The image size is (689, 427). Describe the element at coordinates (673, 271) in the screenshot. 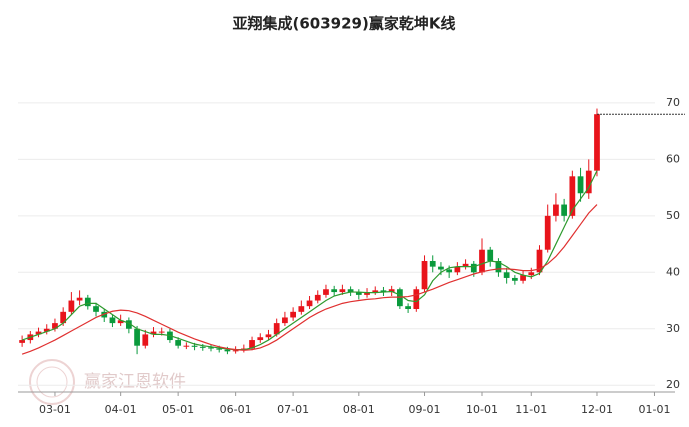

I see `y-tick-label: 40` at that location.